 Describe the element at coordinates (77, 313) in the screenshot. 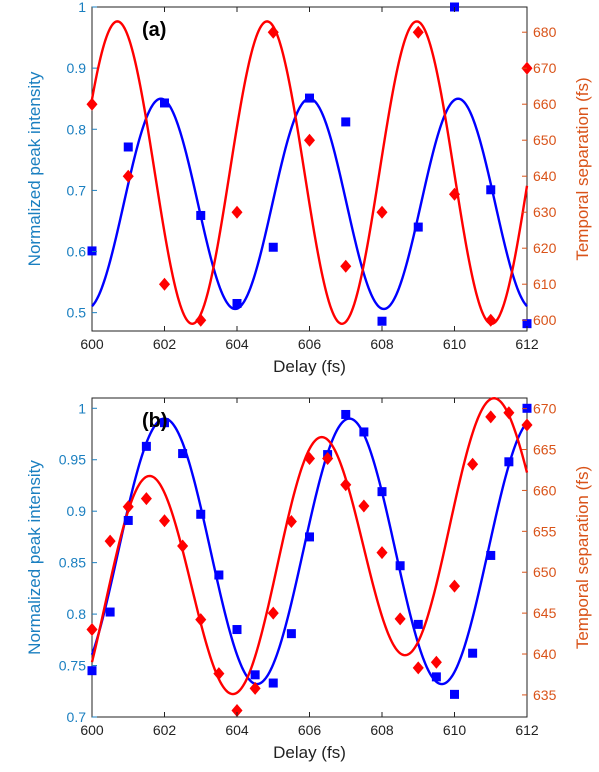

I see `y-tick-label: 0.5` at that location.